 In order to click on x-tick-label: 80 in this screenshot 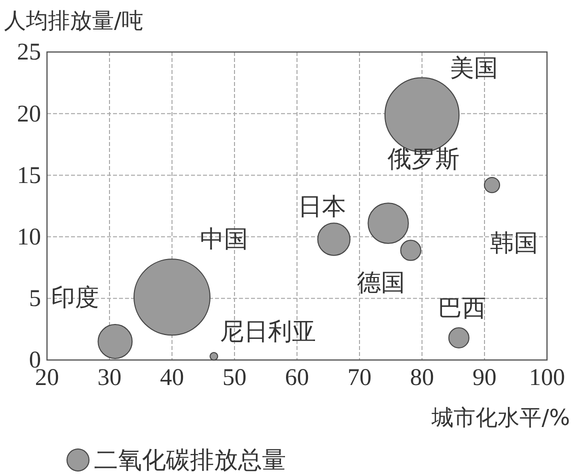, I will do `click(422, 378)`.